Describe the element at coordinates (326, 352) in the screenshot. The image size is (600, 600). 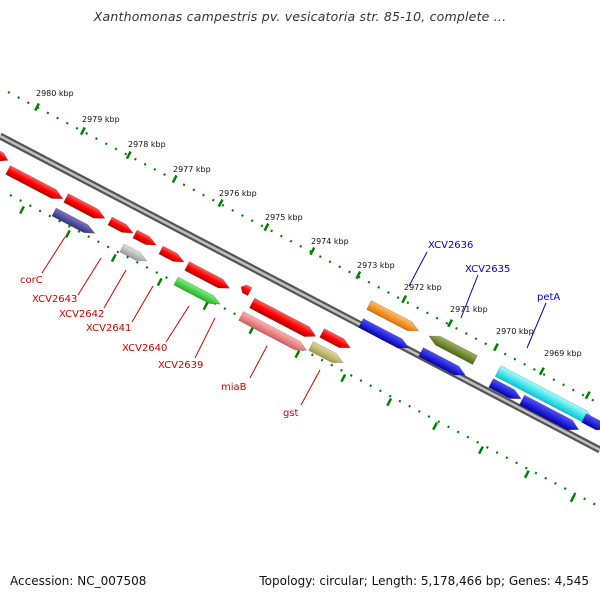
I see `gene-arrow-khaki` at that location.